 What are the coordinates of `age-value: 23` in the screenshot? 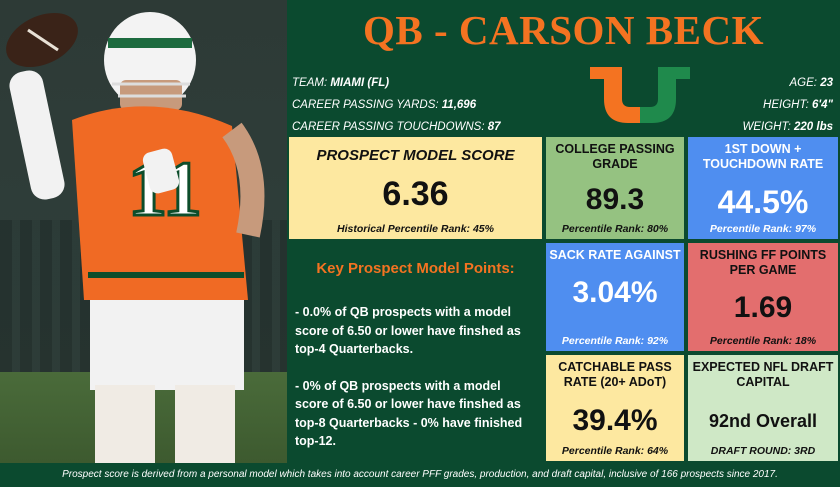 It's located at (826, 83).